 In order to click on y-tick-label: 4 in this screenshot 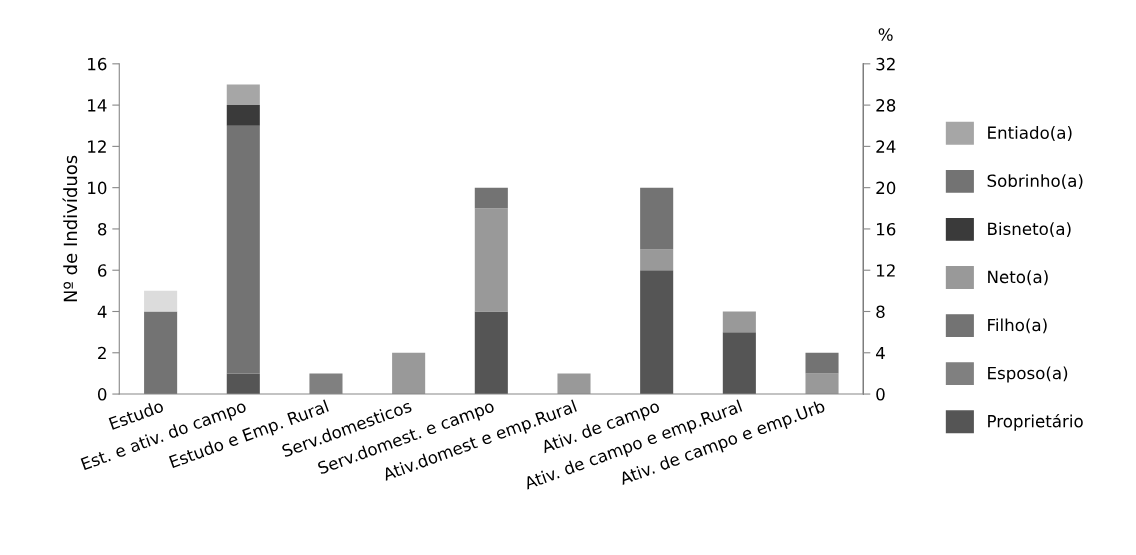, I will do `click(102, 311)`.